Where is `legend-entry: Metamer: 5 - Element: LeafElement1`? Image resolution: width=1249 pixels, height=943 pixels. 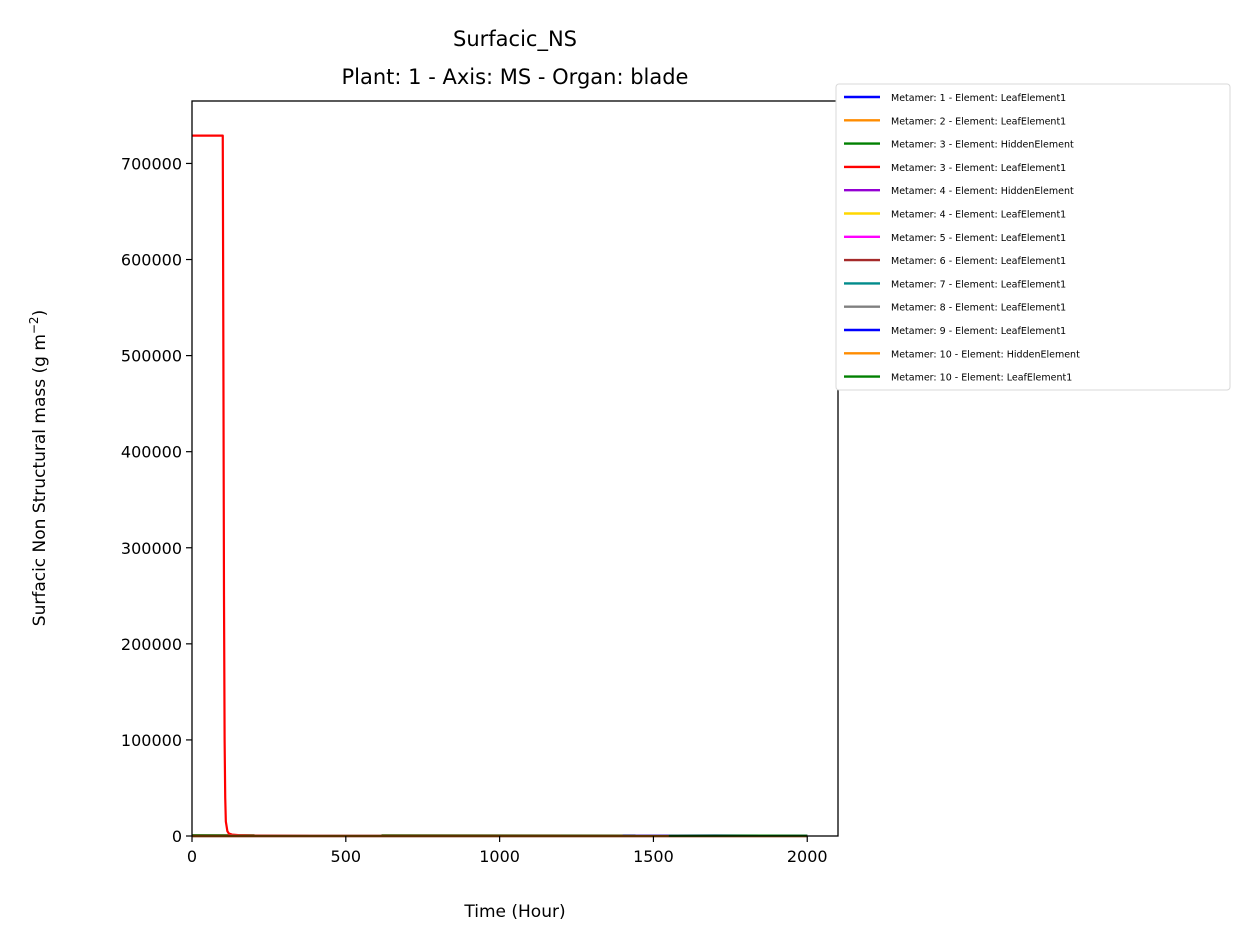
legend-entry: Metamer: 5 - Element: LeafElement1 is located at coordinates (978, 238).